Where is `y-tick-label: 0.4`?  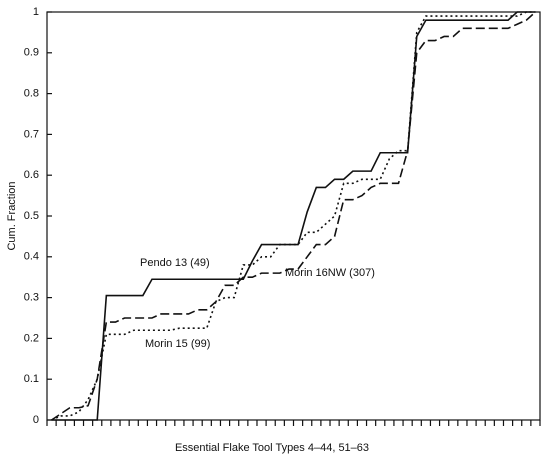
y-tick-label: 0.4 is located at coordinates (31, 257).